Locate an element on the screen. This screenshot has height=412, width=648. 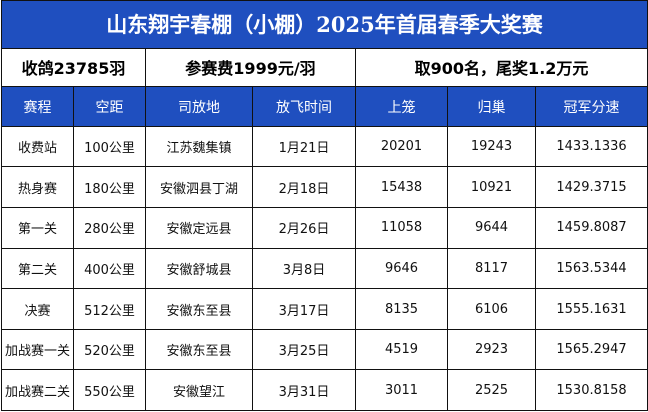
cell-returned: 6106 is located at coordinates (491, 309).